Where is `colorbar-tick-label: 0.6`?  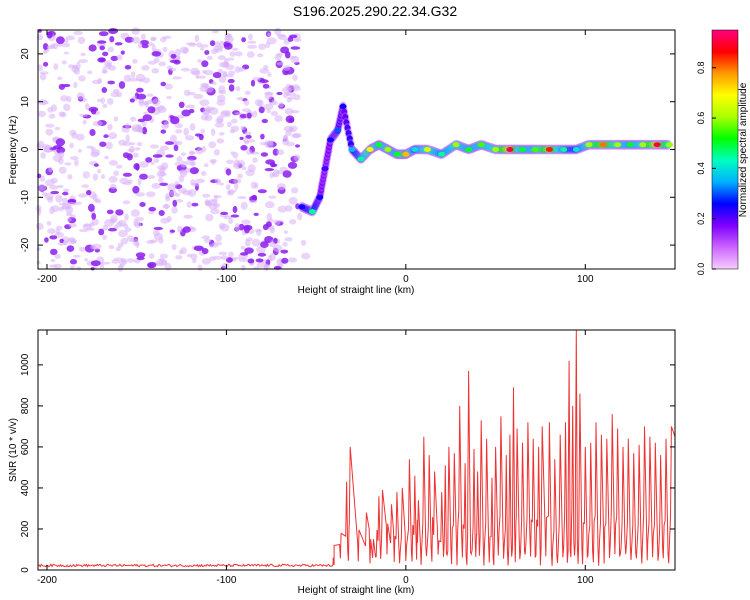 colorbar-tick-label: 0.6 is located at coordinates (701, 118).